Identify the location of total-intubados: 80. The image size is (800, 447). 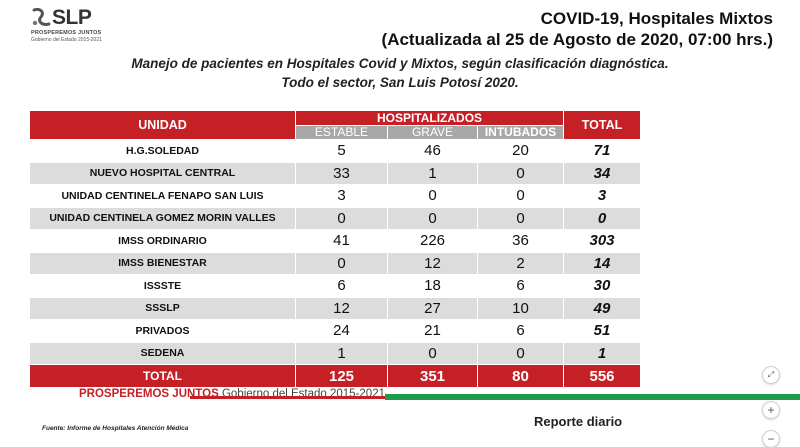
(520, 376).